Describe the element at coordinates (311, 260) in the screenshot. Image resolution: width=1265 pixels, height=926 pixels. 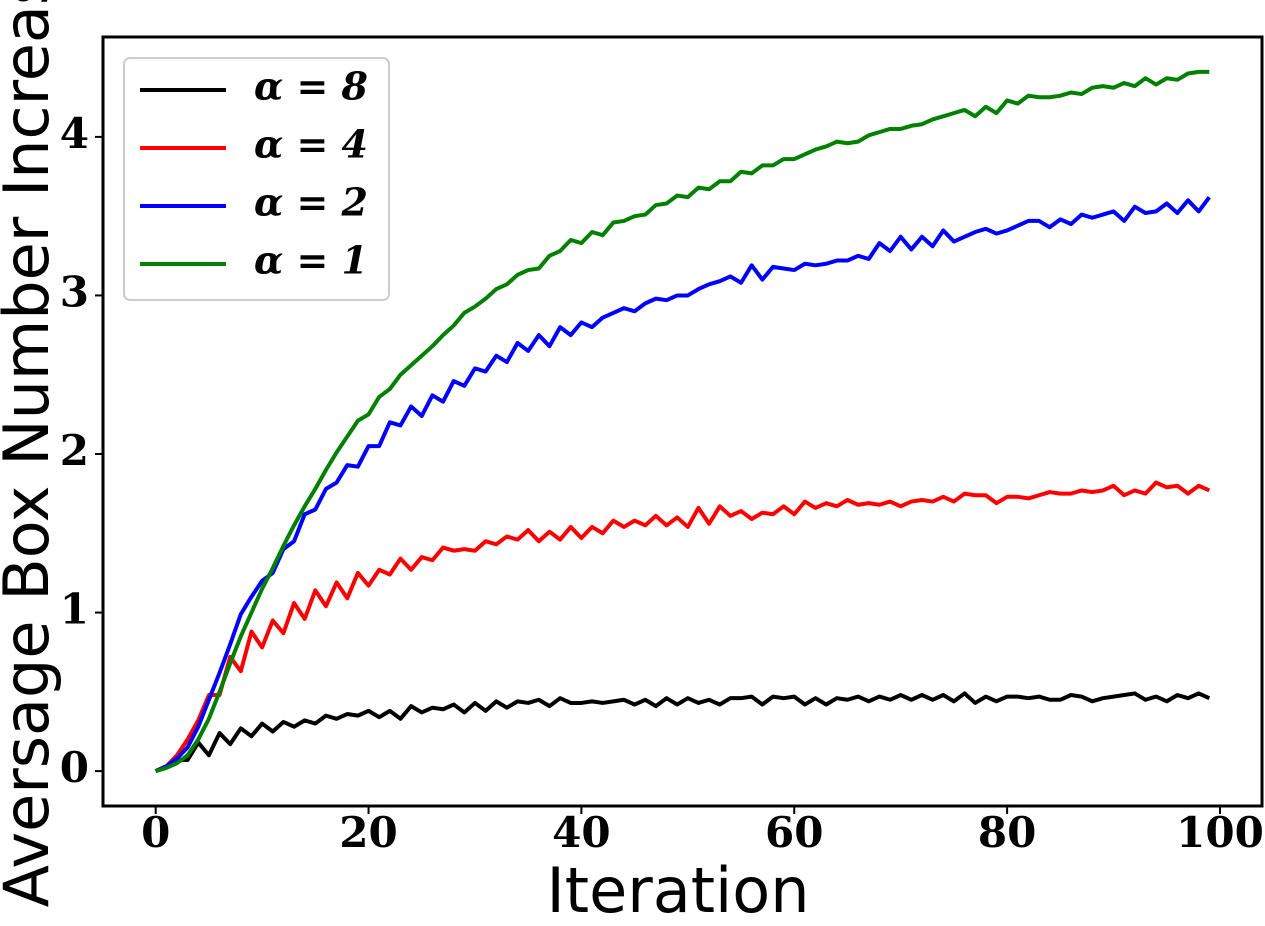
I see `legend-label: α = 1` at that location.